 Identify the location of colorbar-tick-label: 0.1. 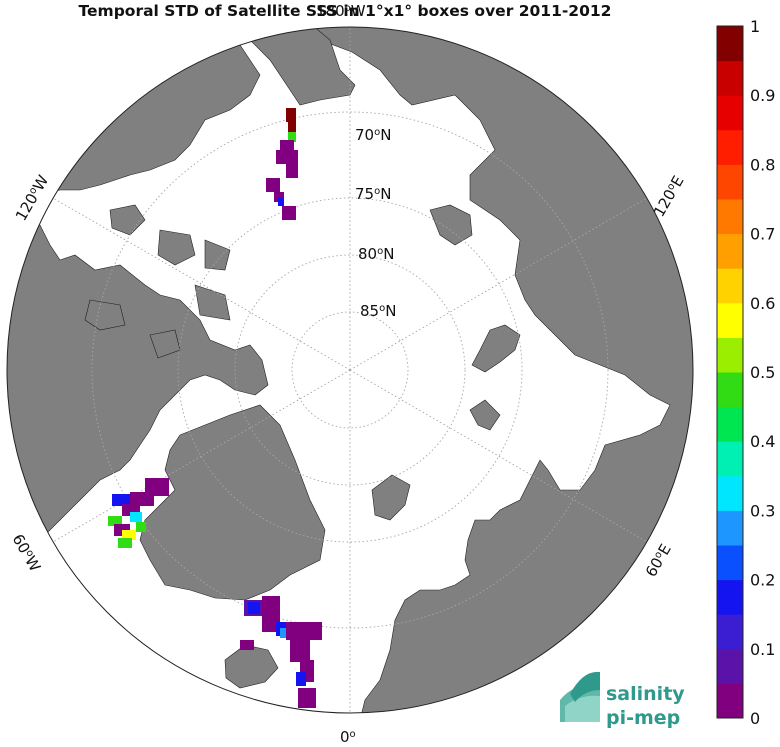
(762, 649).